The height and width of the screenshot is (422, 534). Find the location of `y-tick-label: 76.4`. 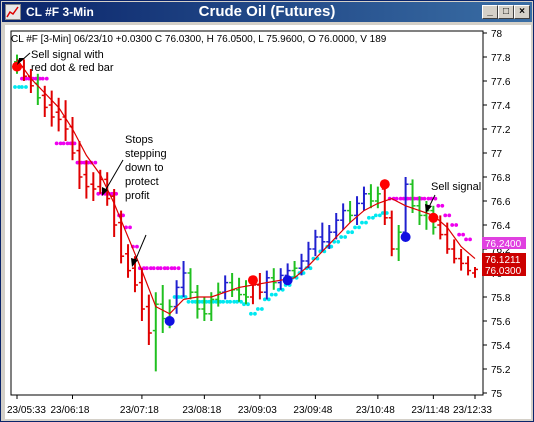

y-tick-label: 76.4 is located at coordinates (501, 226).